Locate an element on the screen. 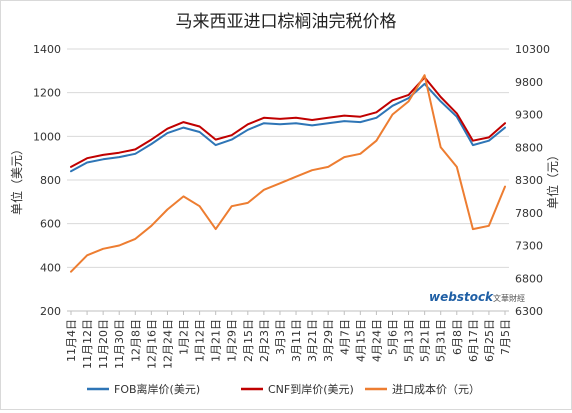 This screenshot has height=413, width=572. watermark-cn: 文華財經 is located at coordinates (509, 298).